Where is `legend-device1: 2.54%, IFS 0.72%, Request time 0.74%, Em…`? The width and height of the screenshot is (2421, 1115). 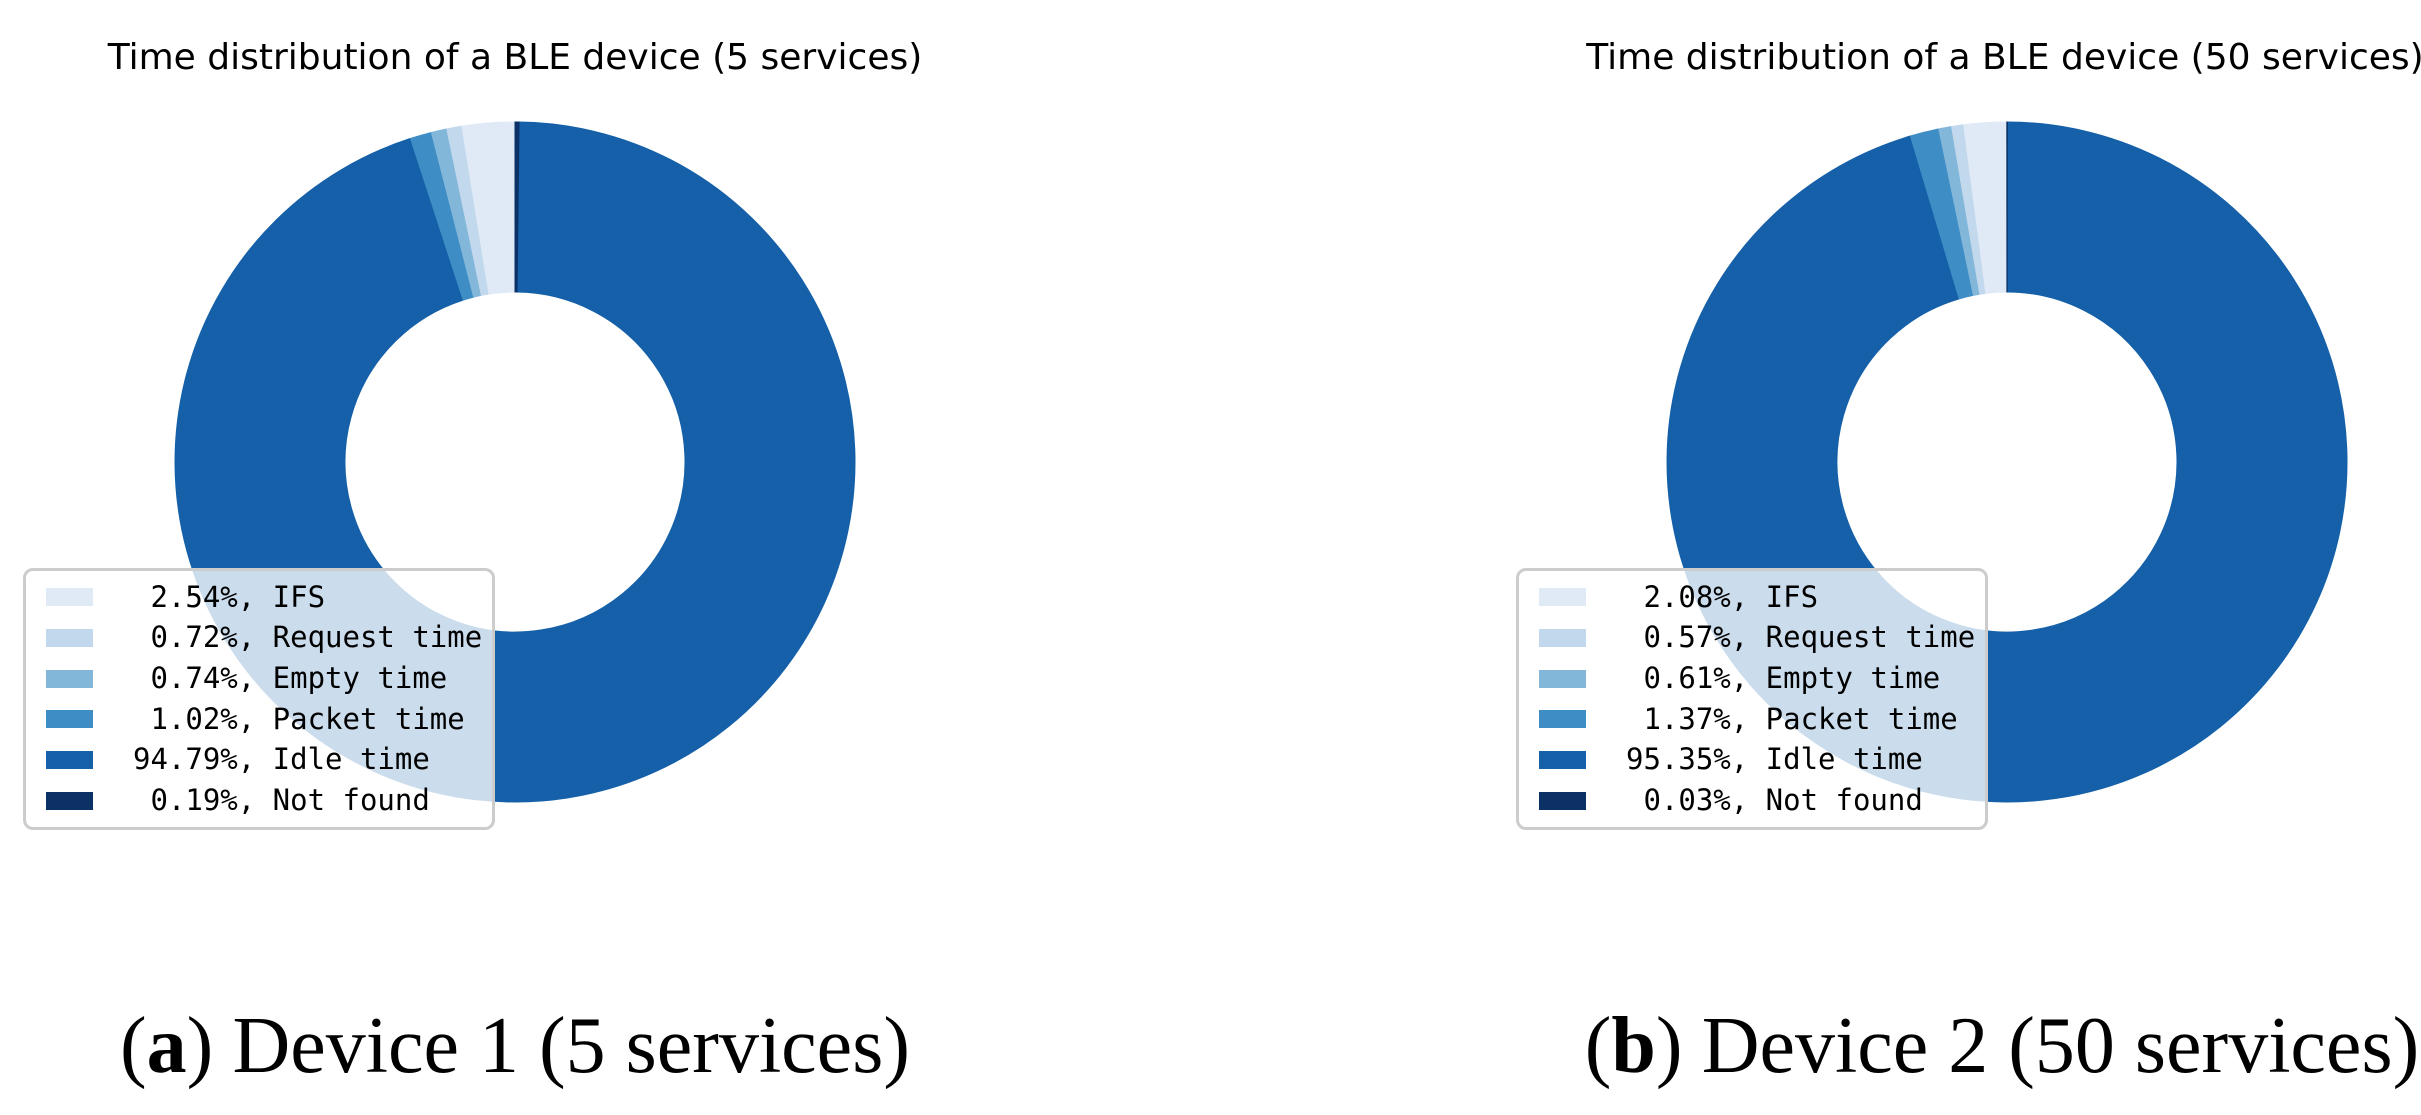
legend-device1: 2.54%, IFS 0.72%, Request time 0.74%, Em… is located at coordinates (259, 699).